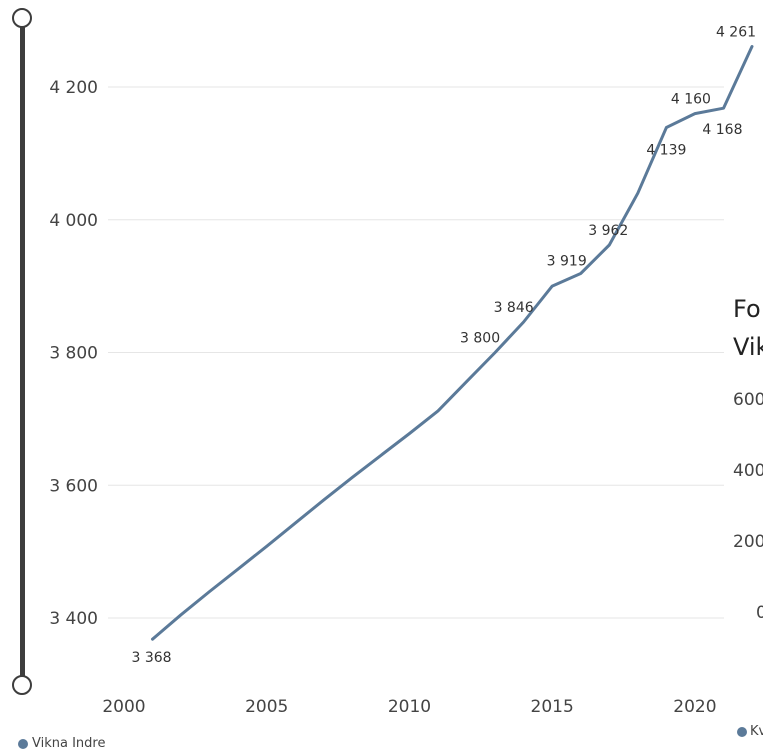 The image size is (763, 754). Describe the element at coordinates (567, 262) in the screenshot. I see `data-label: 3 919` at that location.